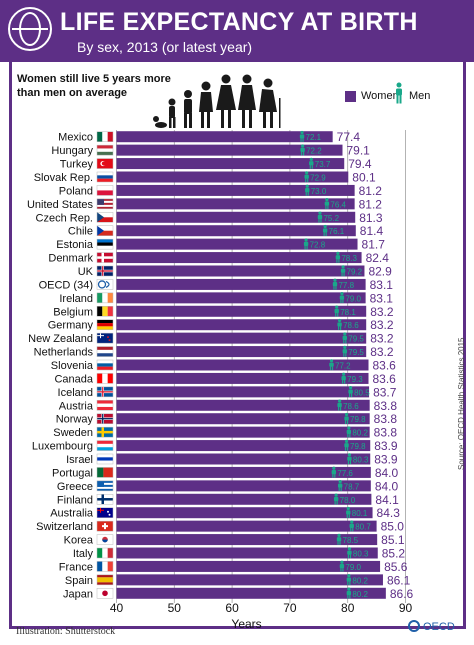 Image resolution: width=474 pixels, height=645 pixels. Describe the element at coordinates (382, 339) in the screenshot. I see `women-value-label: 83.2` at that location.